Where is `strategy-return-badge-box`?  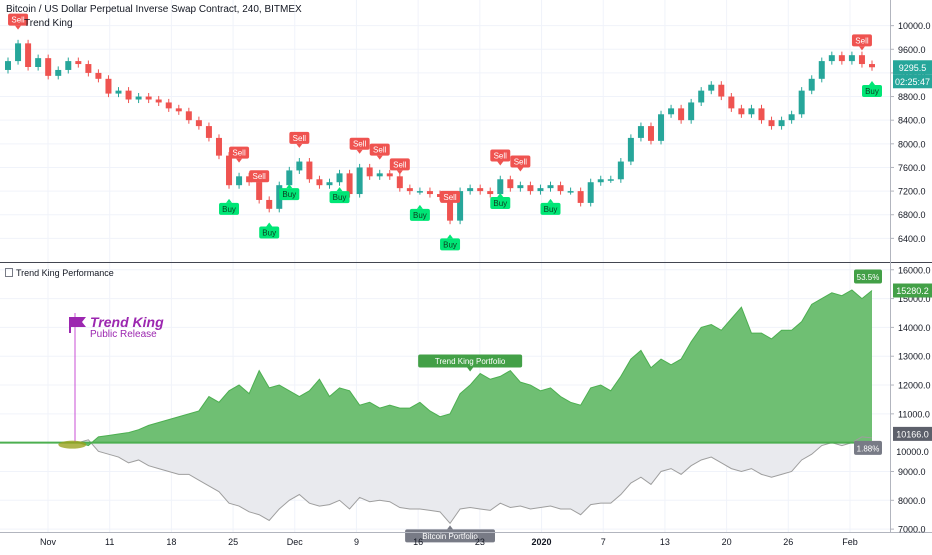
strategy-return-badge-box is located at coordinates (868, 276).